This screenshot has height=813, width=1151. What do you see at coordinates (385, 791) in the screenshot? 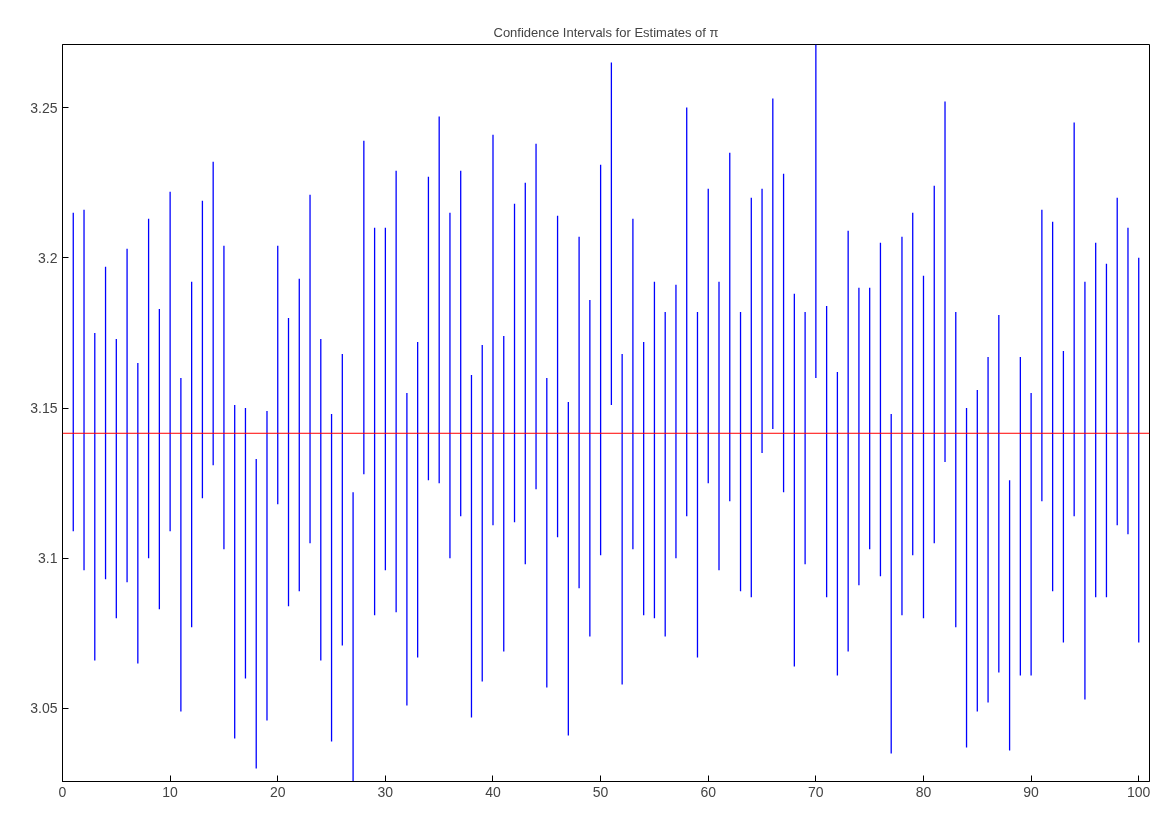
I see `x-tick-label: 30` at bounding box center [385, 791].